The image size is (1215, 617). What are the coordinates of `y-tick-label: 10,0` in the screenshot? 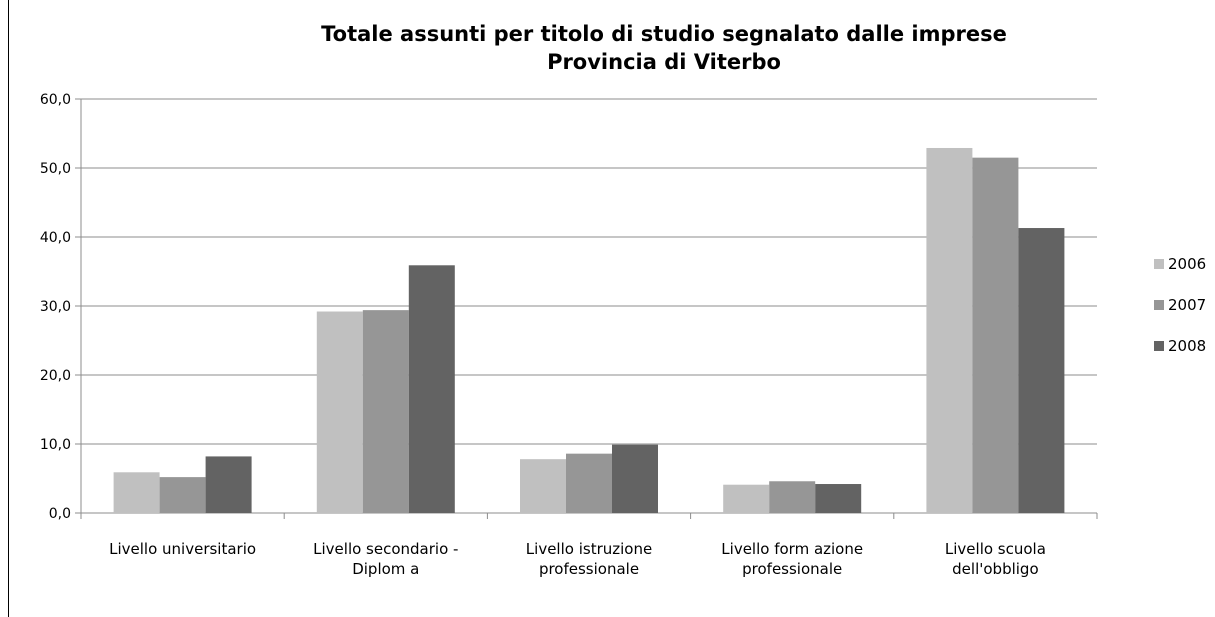 It's located at (55, 445).